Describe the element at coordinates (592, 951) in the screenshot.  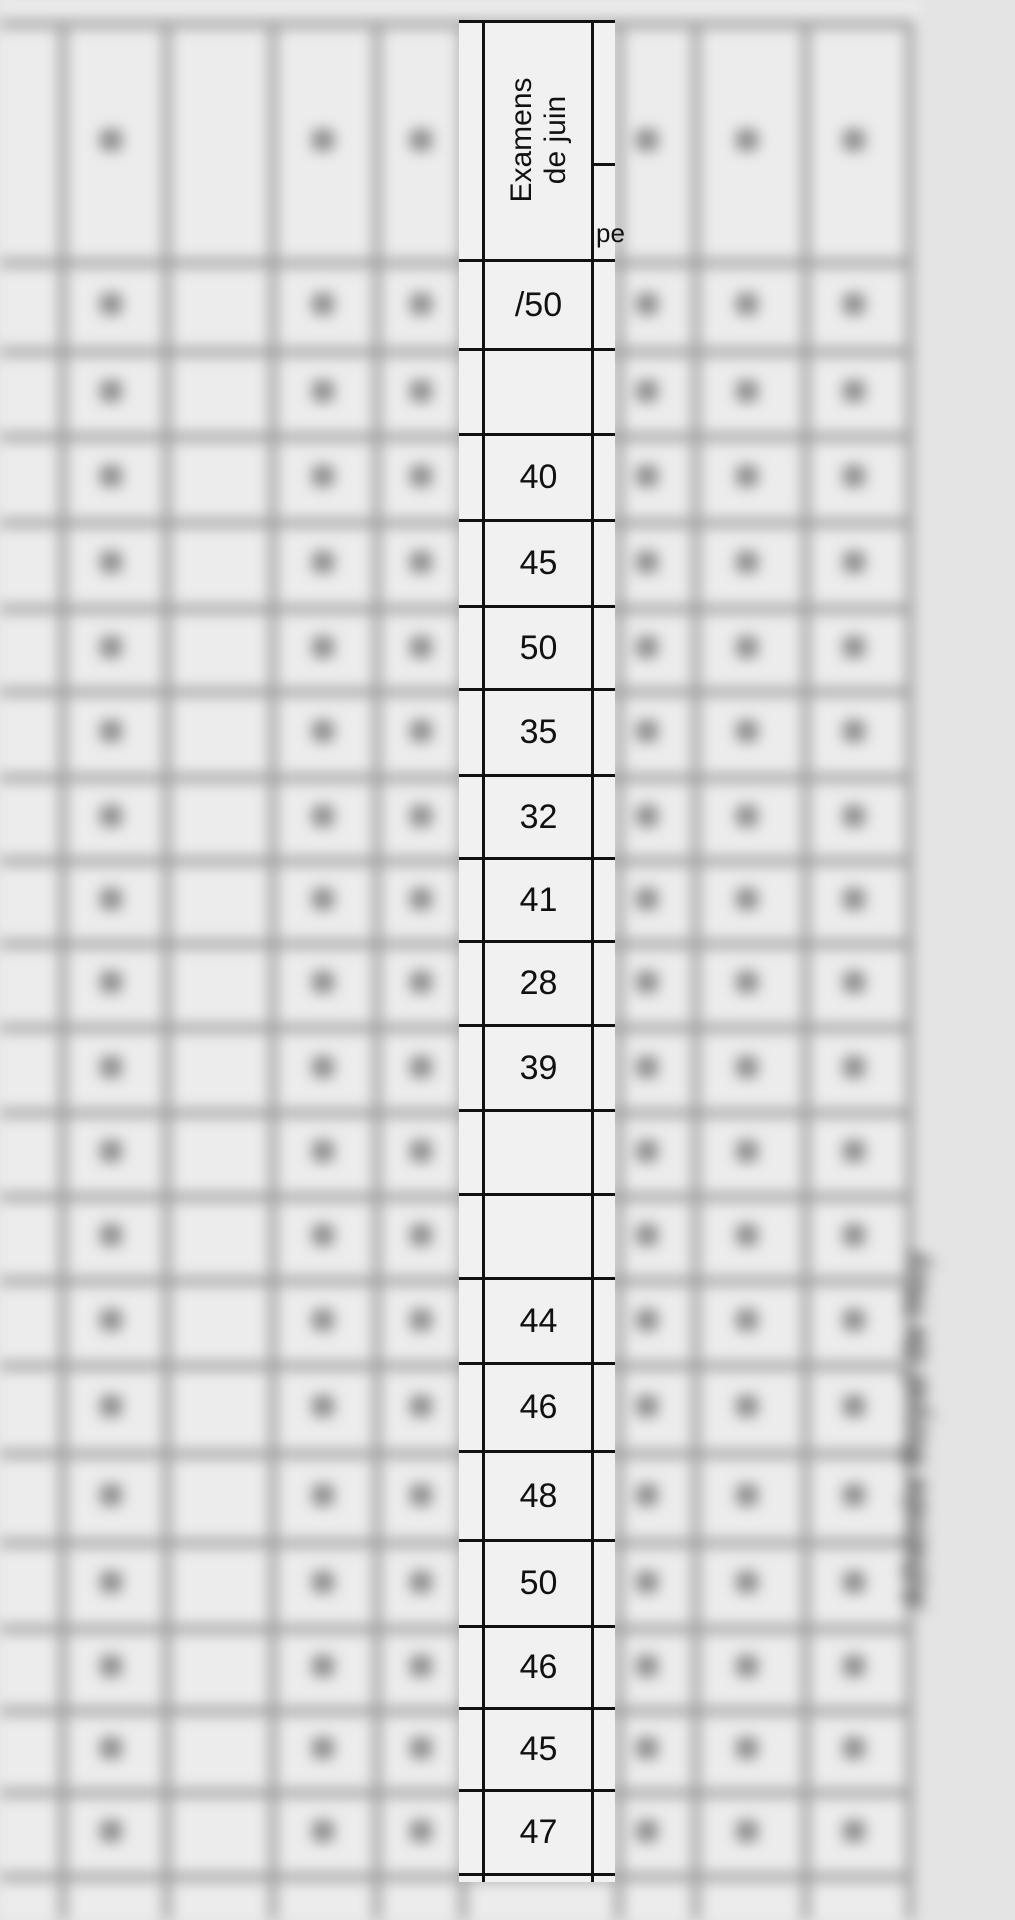
I see `column-border-right` at that location.